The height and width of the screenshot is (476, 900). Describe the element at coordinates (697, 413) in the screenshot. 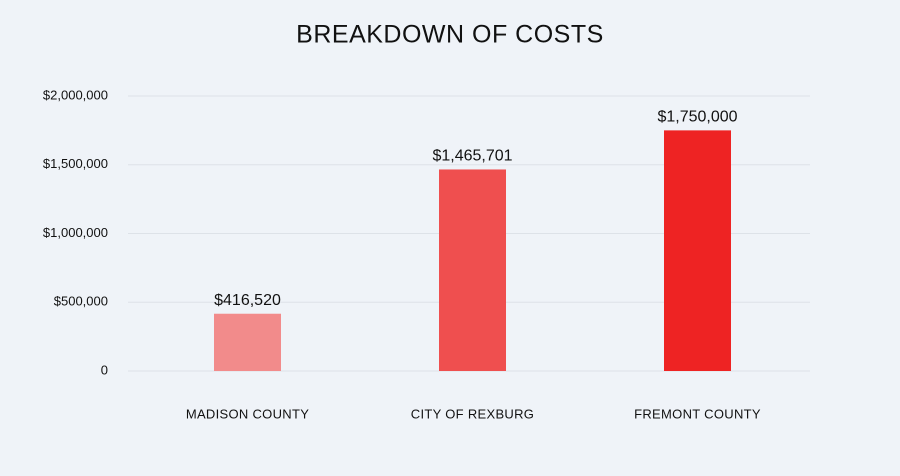

I see `x-tick-label: FREMONT COUNTY` at that location.